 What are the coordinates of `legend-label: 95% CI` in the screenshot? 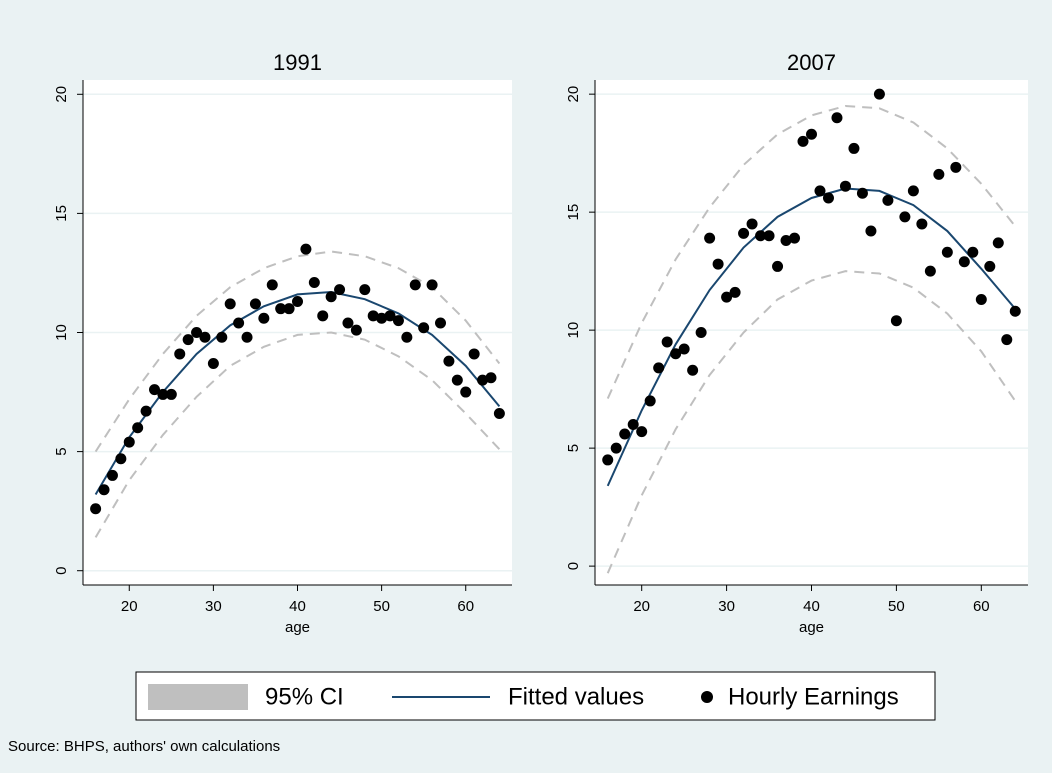 It's located at (304, 696).